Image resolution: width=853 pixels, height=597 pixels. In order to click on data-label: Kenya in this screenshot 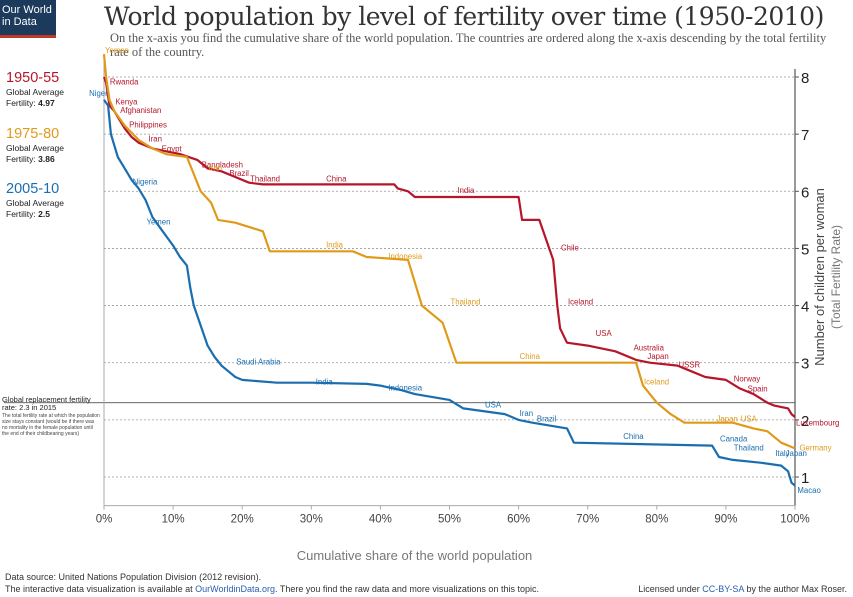, I will do `click(126, 102)`.